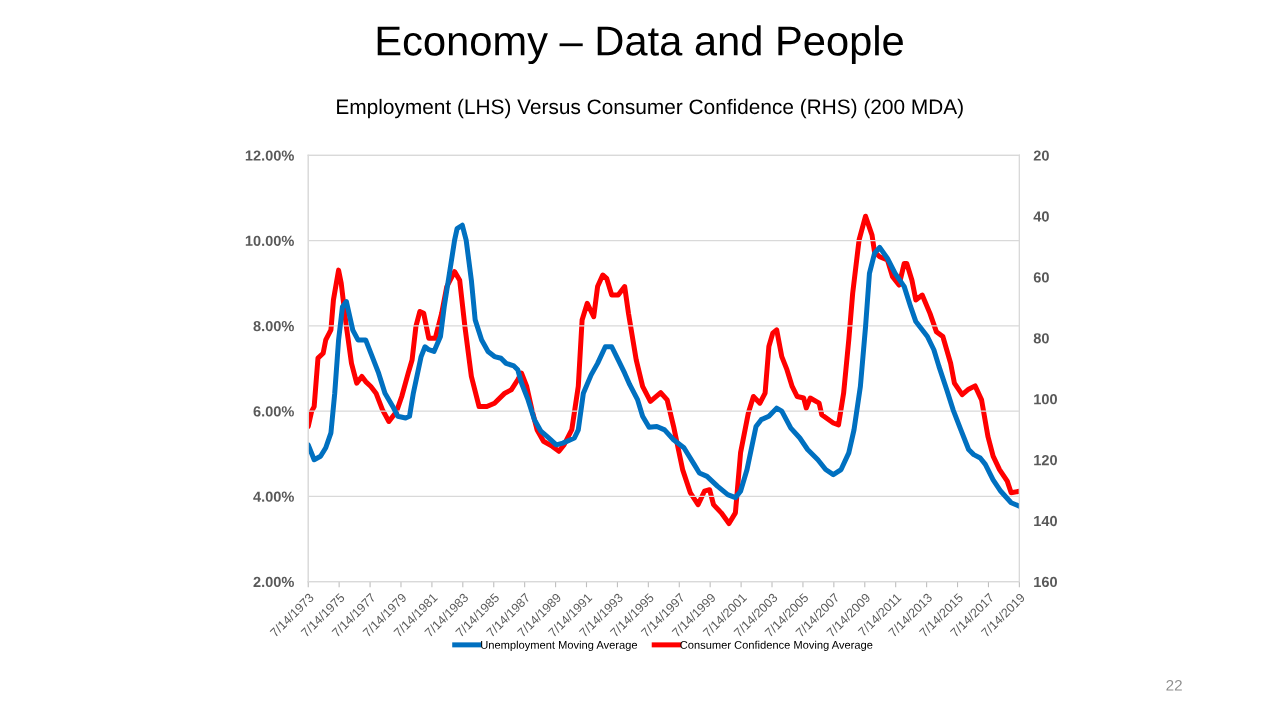 The image size is (1279, 719). I want to click on chart-subtitle: Employment (LHS) Versus Consumer Confidence (RHS) (200 MDA), so click(650, 108).